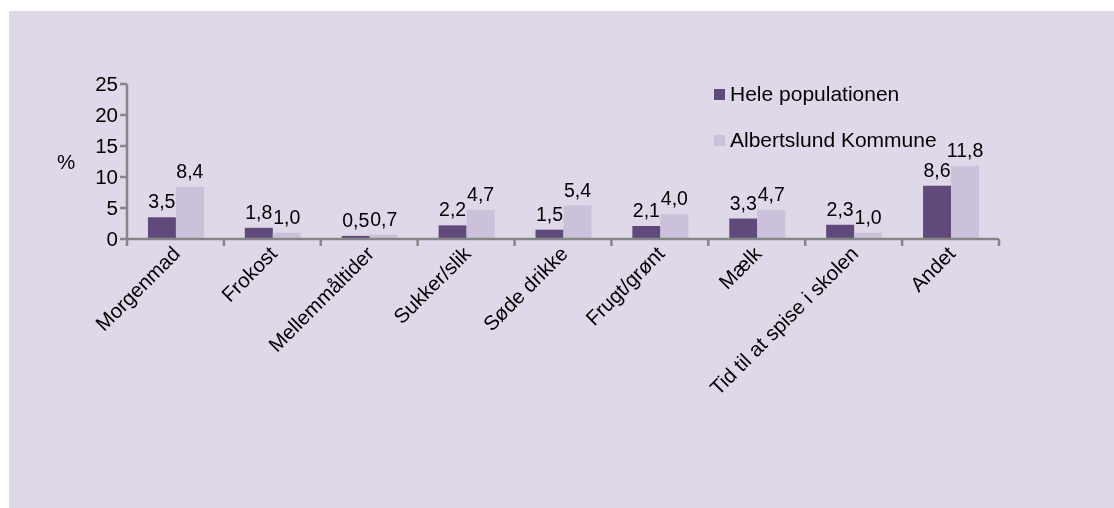 The width and height of the screenshot is (1114, 508). What do you see at coordinates (106, 115) in the screenshot?
I see `y-tick-label: 20` at bounding box center [106, 115].